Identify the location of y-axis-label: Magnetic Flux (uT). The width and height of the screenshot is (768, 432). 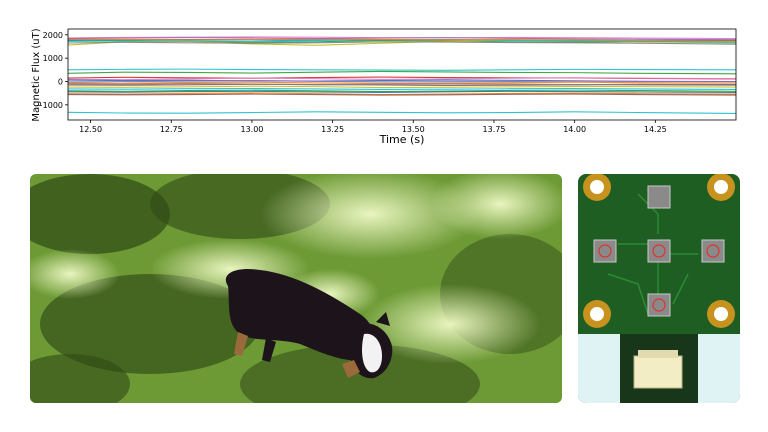
(36, 74).